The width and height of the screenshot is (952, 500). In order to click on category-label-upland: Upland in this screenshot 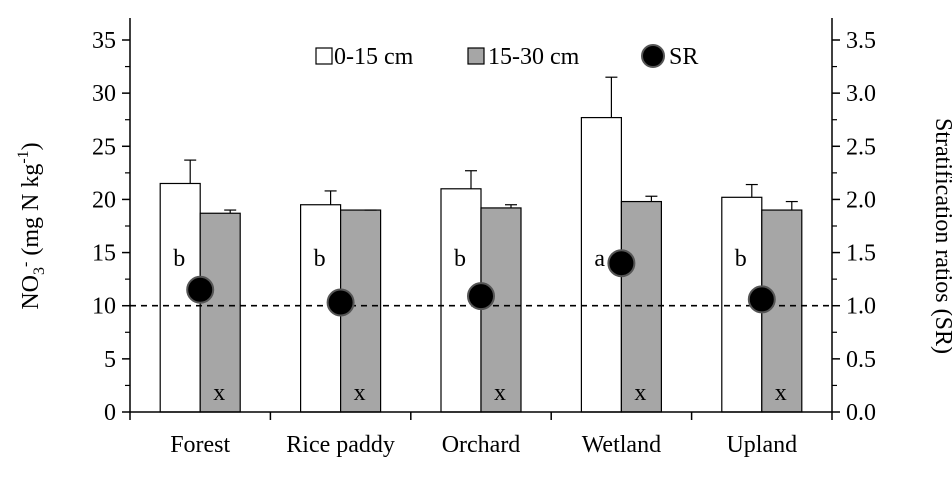, I will do `click(761, 445)`.